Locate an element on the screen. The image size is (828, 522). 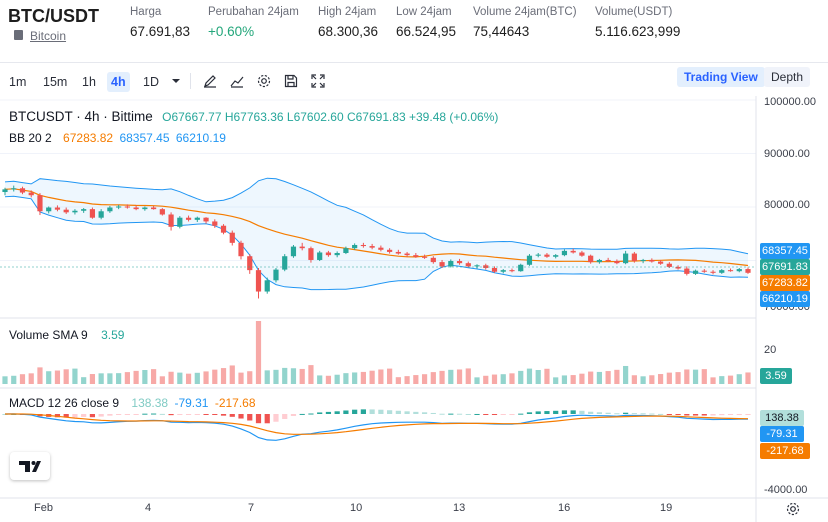
timeframe-4h: 4h is located at coordinates (118, 82).